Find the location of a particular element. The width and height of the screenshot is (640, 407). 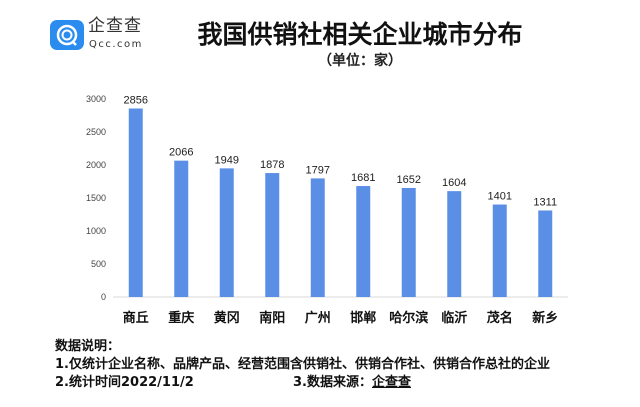

bar-南阳 is located at coordinates (272, 235).